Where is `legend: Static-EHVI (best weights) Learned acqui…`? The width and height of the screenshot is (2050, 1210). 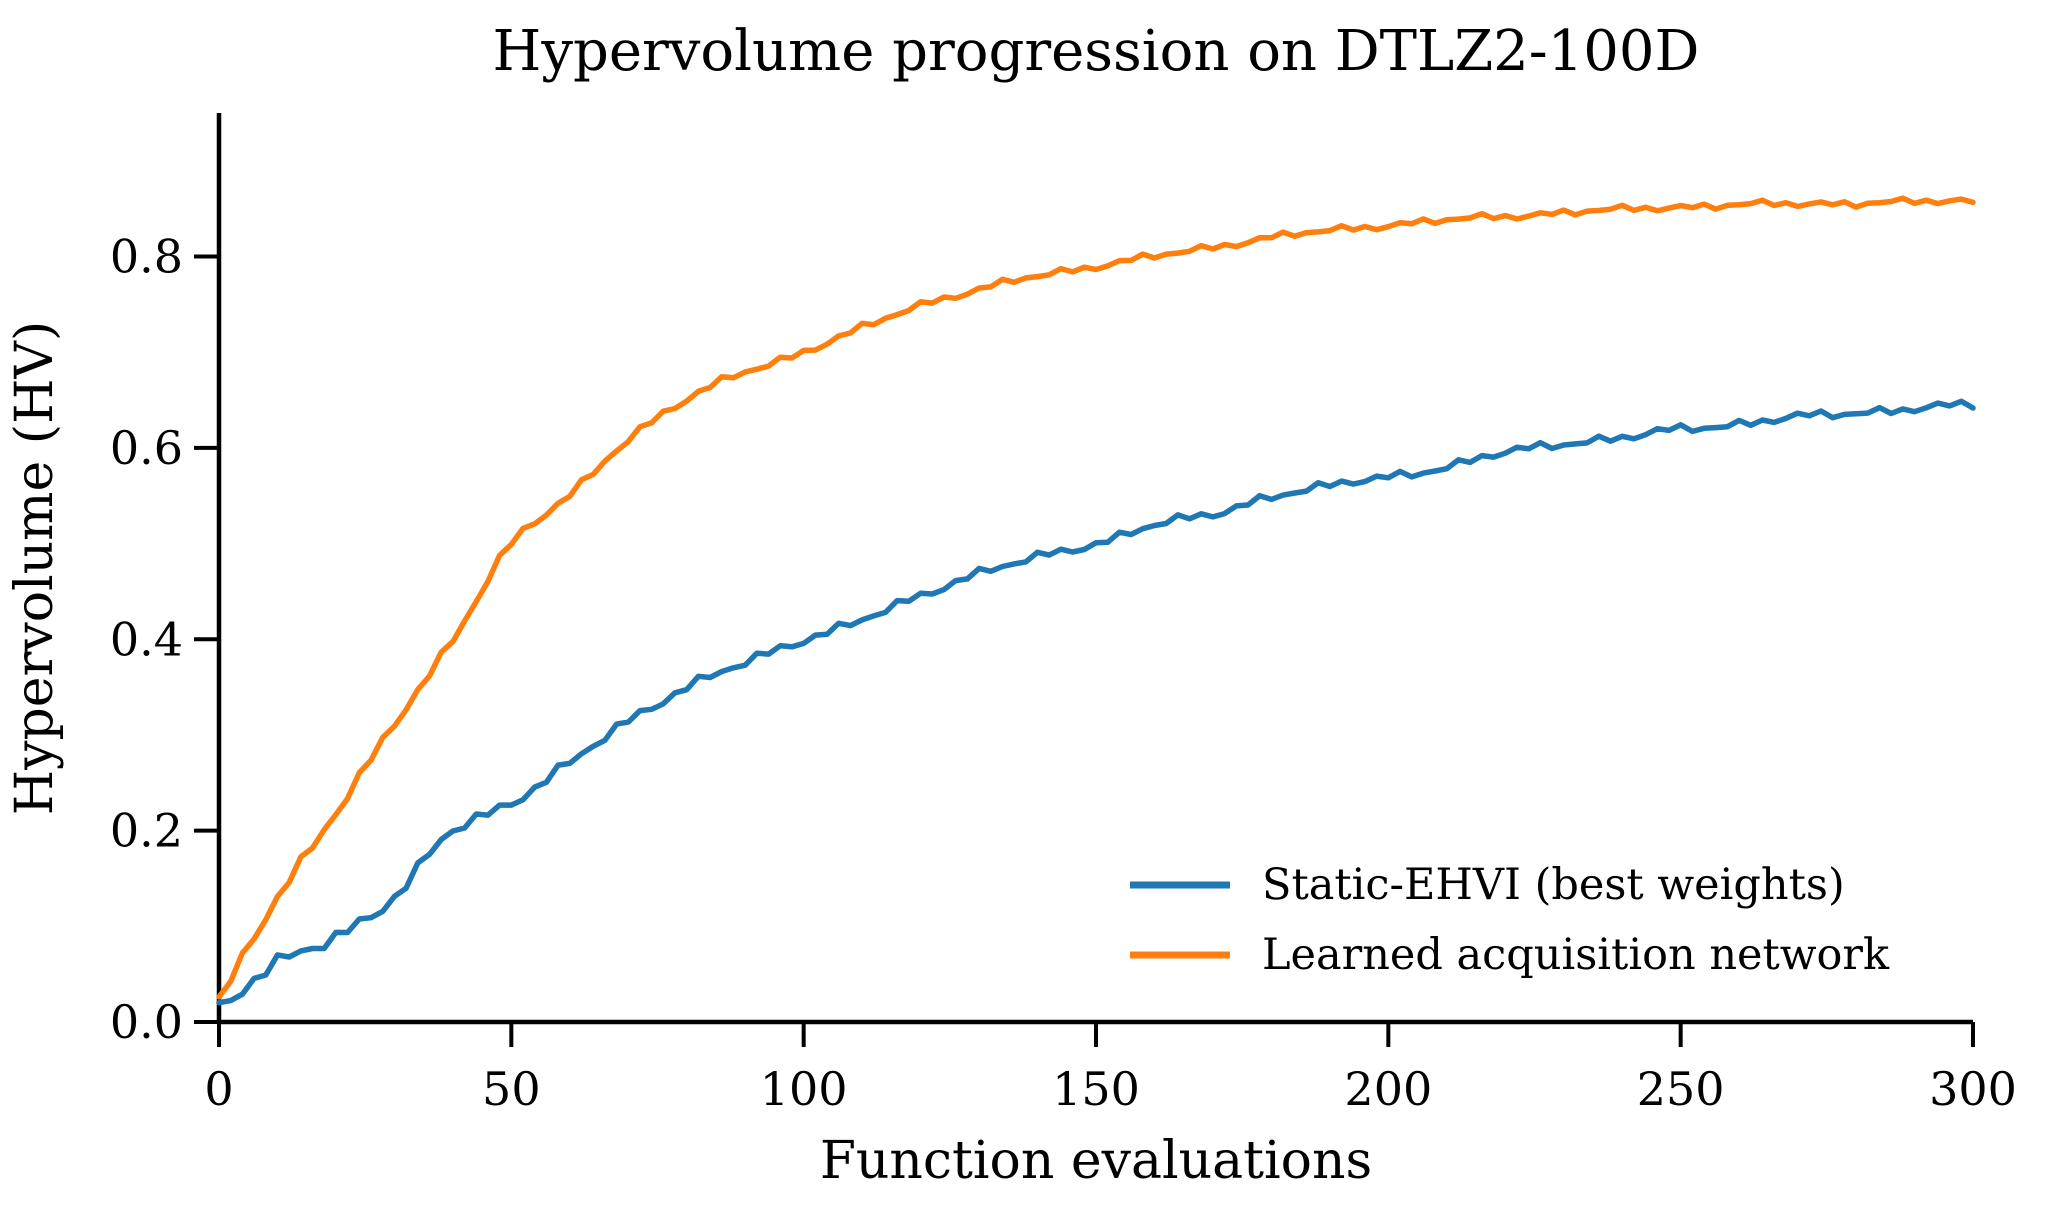 legend: Static-EHVI (best weights) Learned acqui… is located at coordinates (1510, 920).